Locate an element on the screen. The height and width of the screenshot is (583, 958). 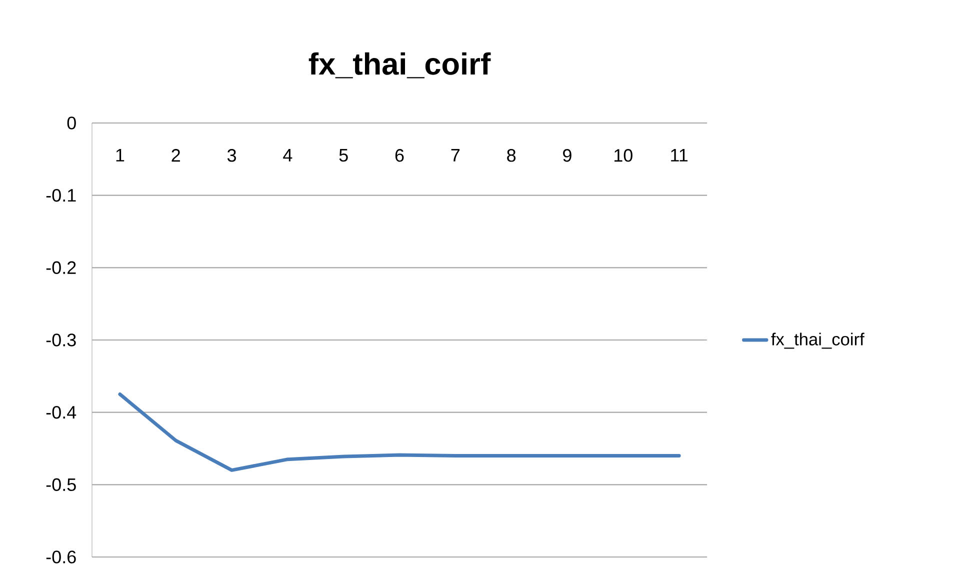
chart-title: fx_thai_coirf is located at coordinates (399, 65).